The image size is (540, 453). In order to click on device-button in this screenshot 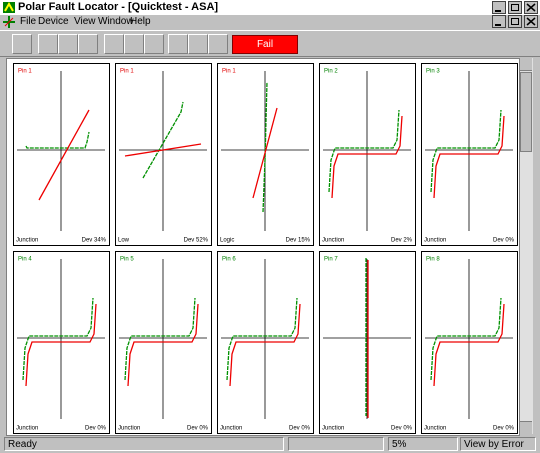, I will do `click(48, 44)`.